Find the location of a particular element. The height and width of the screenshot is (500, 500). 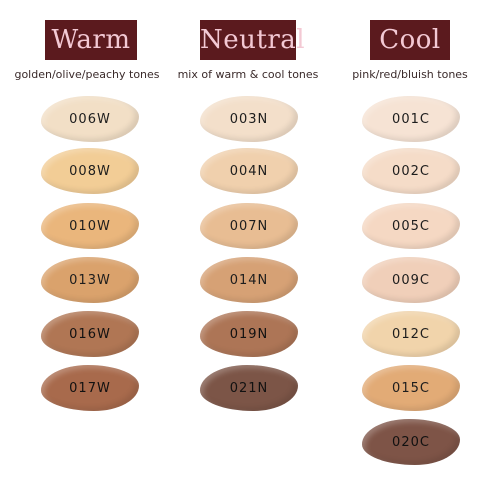

swatch-014n: 014N is located at coordinates (249, 280).